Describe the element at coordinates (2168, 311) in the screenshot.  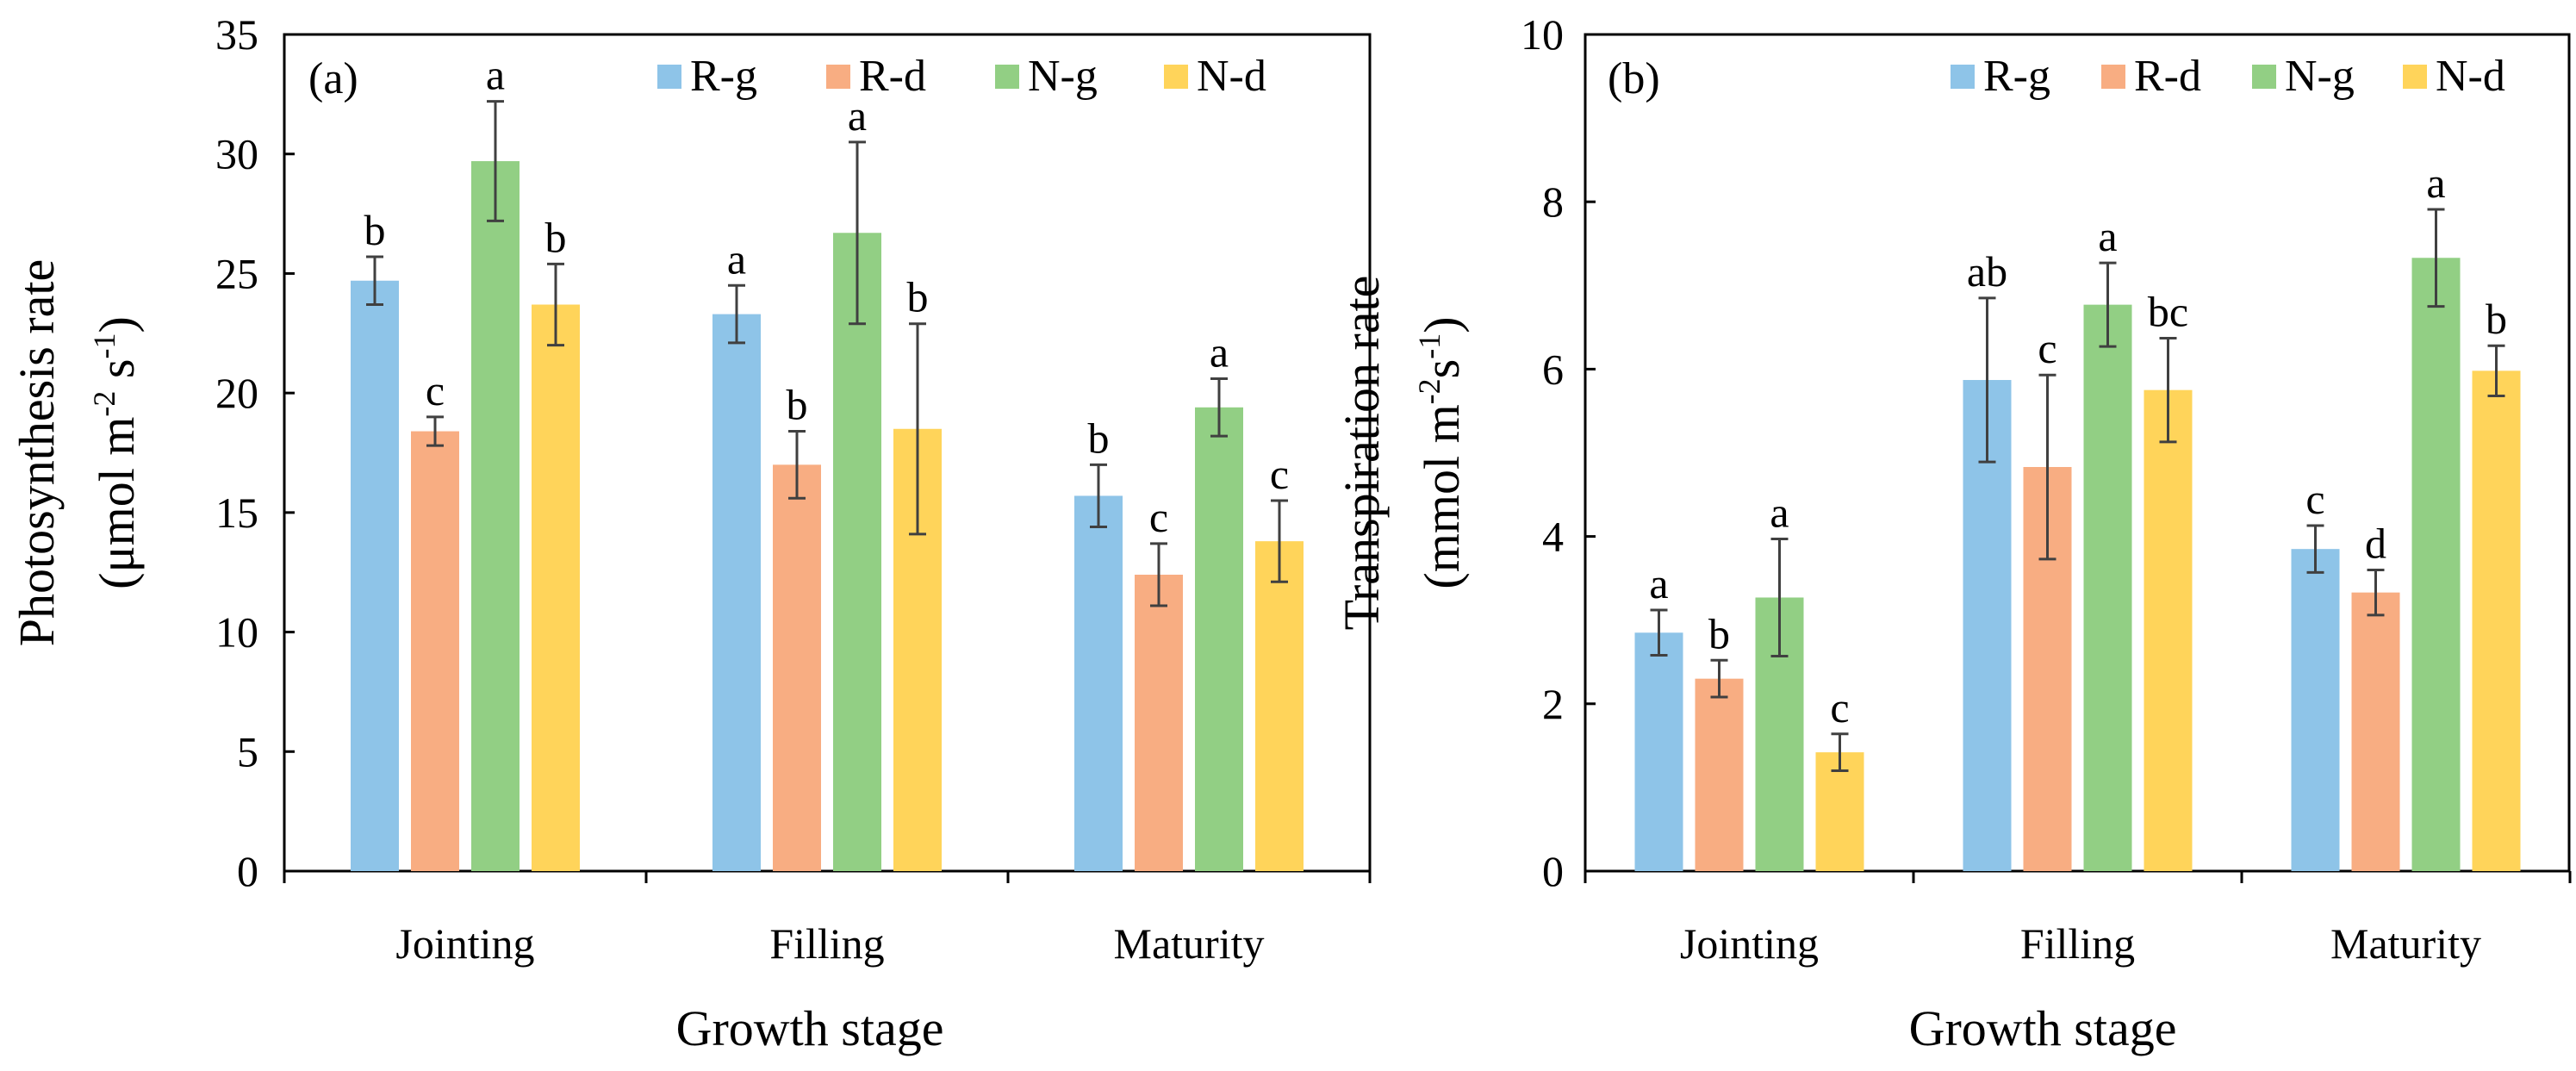
I see `significance-letter: bc` at that location.